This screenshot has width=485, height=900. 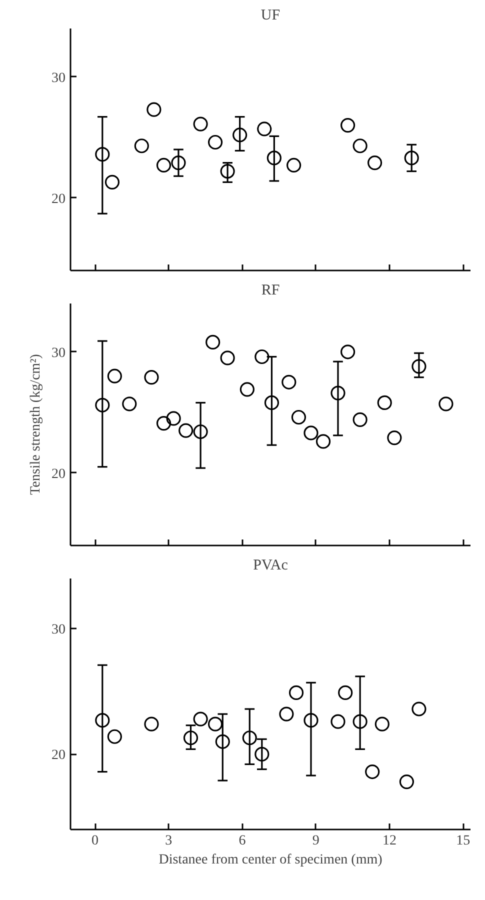 I want to click on chart-title: RF, so click(x=270, y=290).